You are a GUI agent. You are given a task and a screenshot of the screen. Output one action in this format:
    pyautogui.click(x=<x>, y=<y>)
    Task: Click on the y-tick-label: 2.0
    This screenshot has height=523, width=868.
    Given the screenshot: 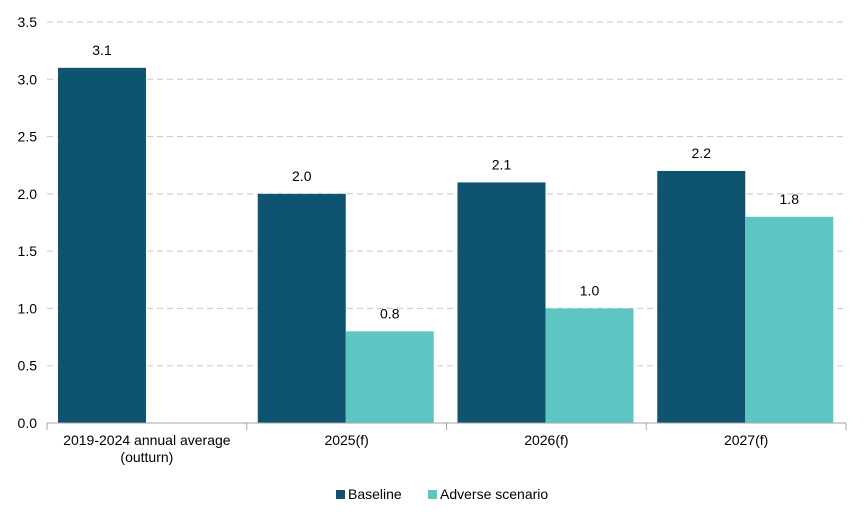 What is the action you would take?
    pyautogui.click(x=28, y=194)
    